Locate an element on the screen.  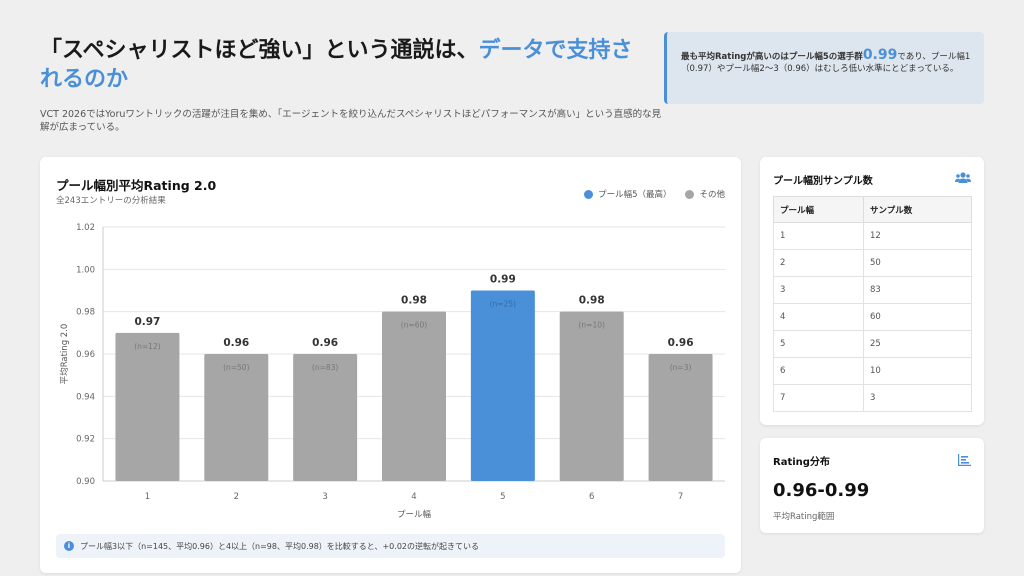
x-tick-label: 7 is located at coordinates (680, 497).